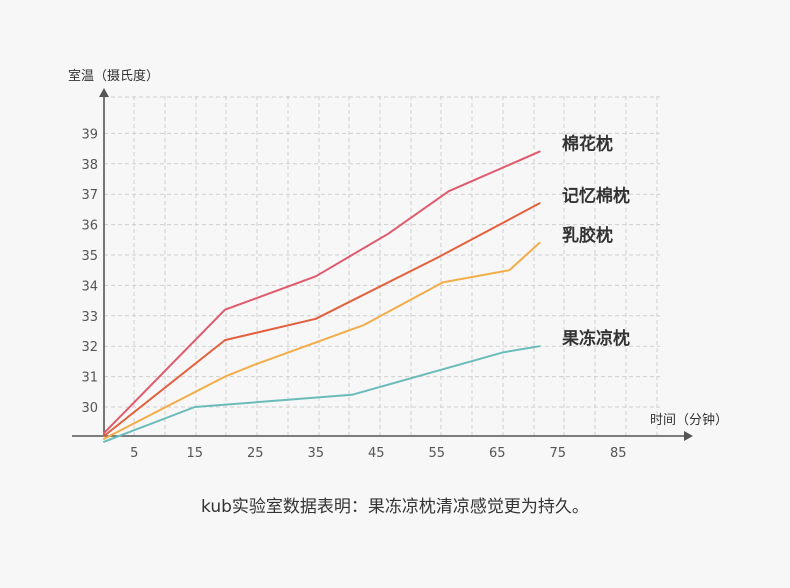 Image resolution: width=790 pixels, height=588 pixels. Describe the element at coordinates (89, 378) in the screenshot. I see `y-tick-label: 31` at that location.